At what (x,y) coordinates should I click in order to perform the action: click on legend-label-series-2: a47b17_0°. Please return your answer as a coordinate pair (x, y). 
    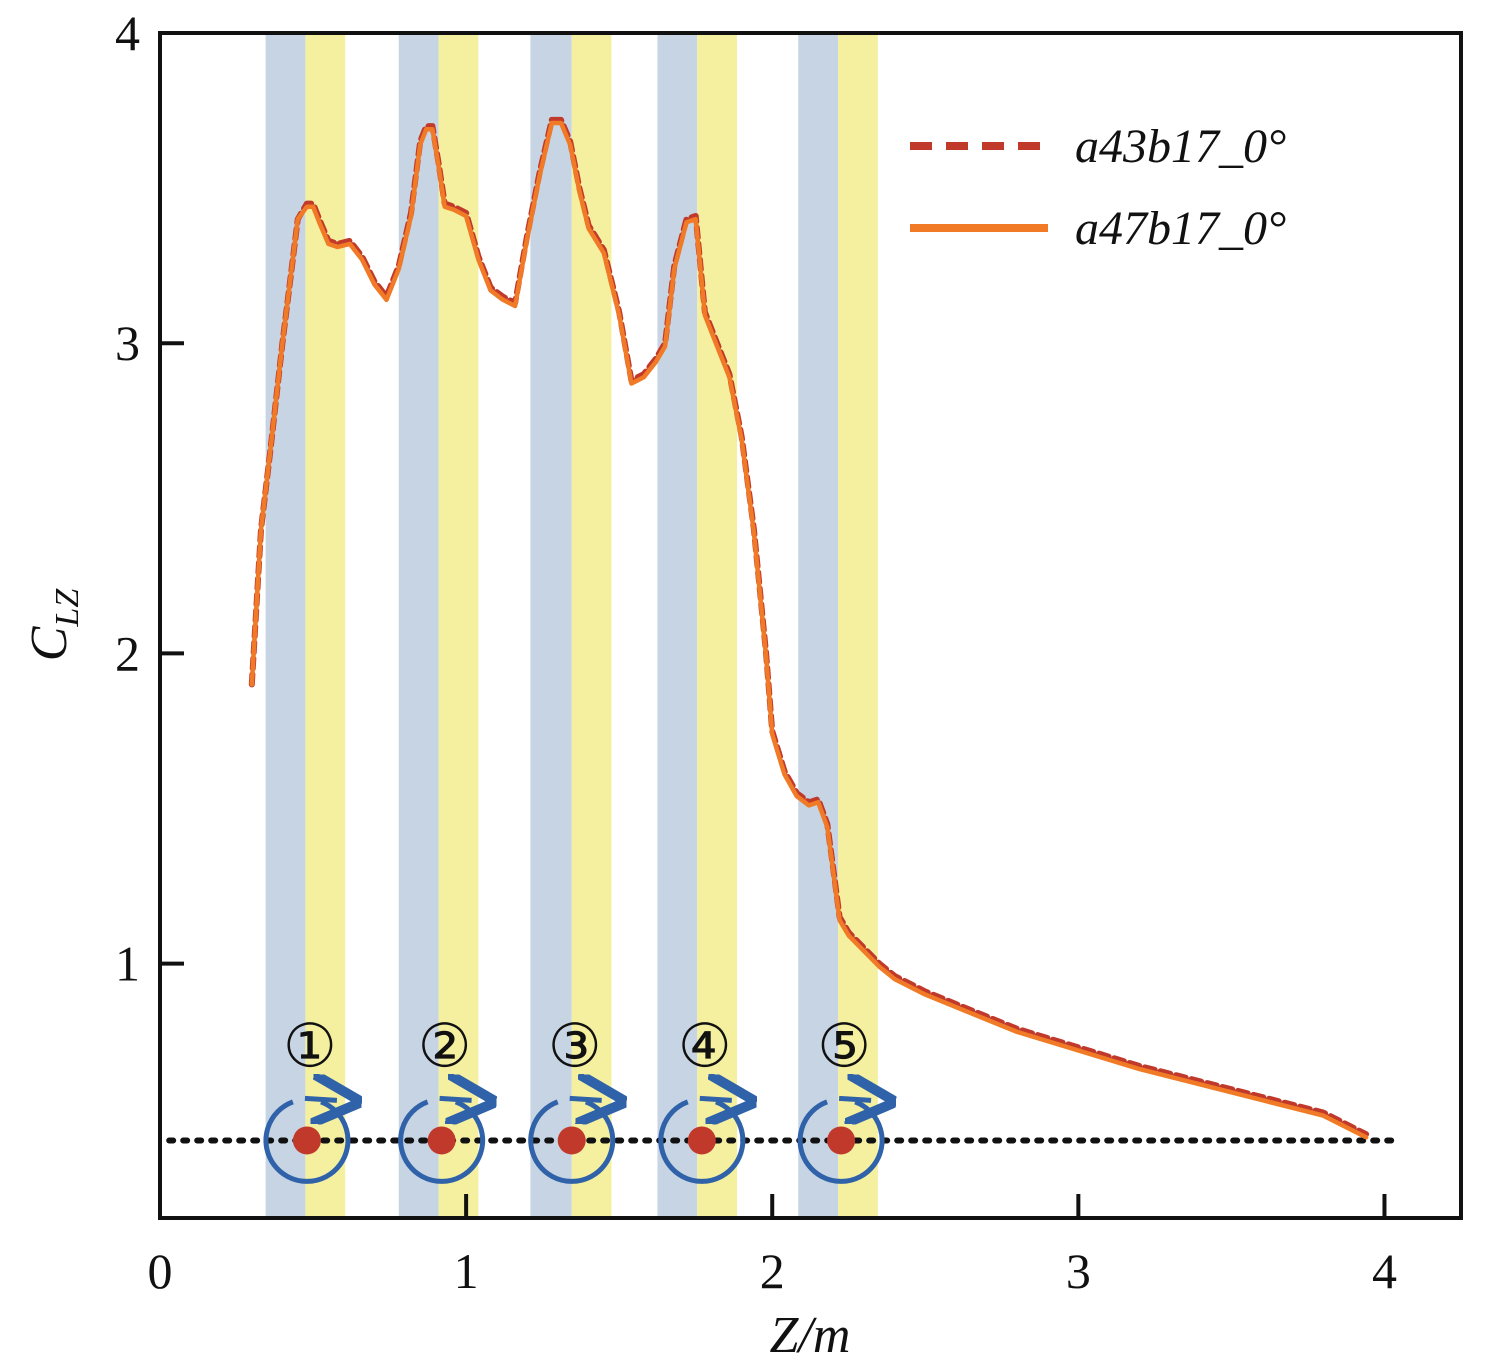
    Looking at the image, I should click on (1180, 228).